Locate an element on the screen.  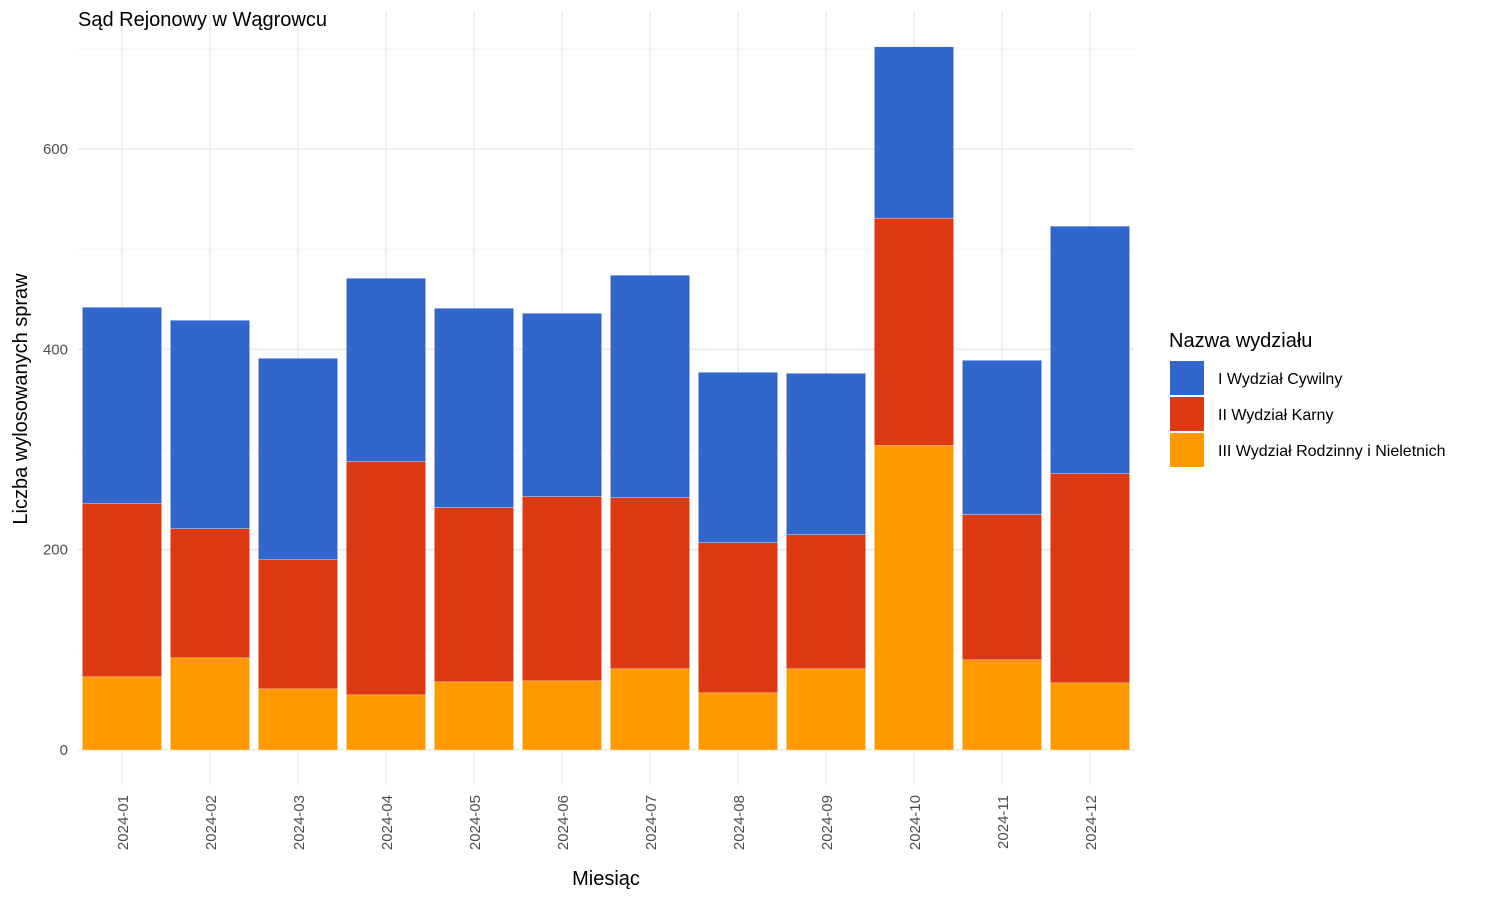
x-tick-label: 2024-09 is located at coordinates (827, 822).